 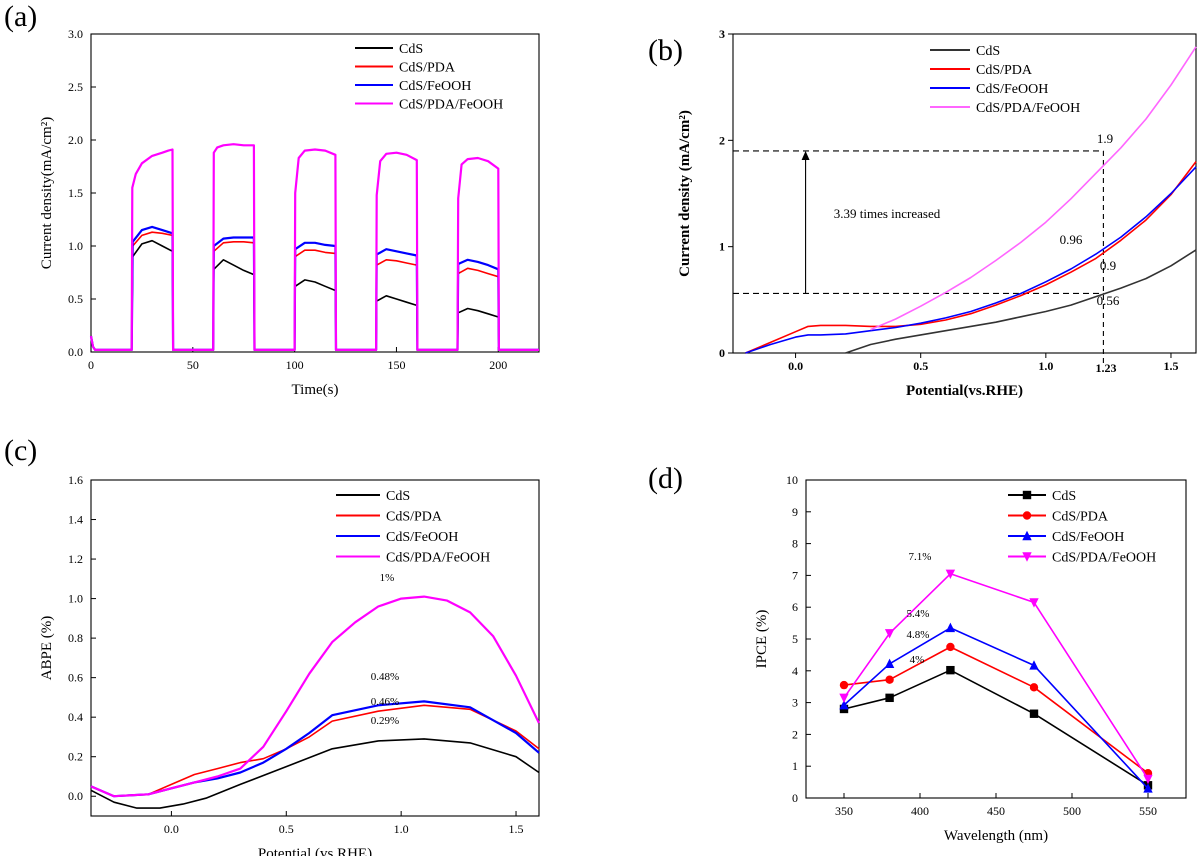 I want to click on y-tick-label-b: 2, so click(x=722, y=140).